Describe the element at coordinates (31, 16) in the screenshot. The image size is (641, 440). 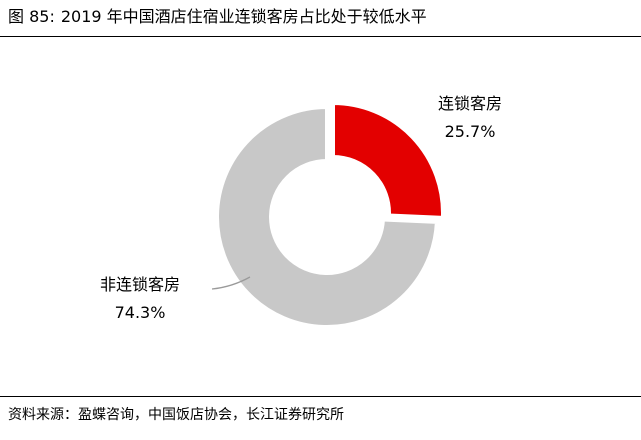
I see `figure-number: 图 85:` at that location.